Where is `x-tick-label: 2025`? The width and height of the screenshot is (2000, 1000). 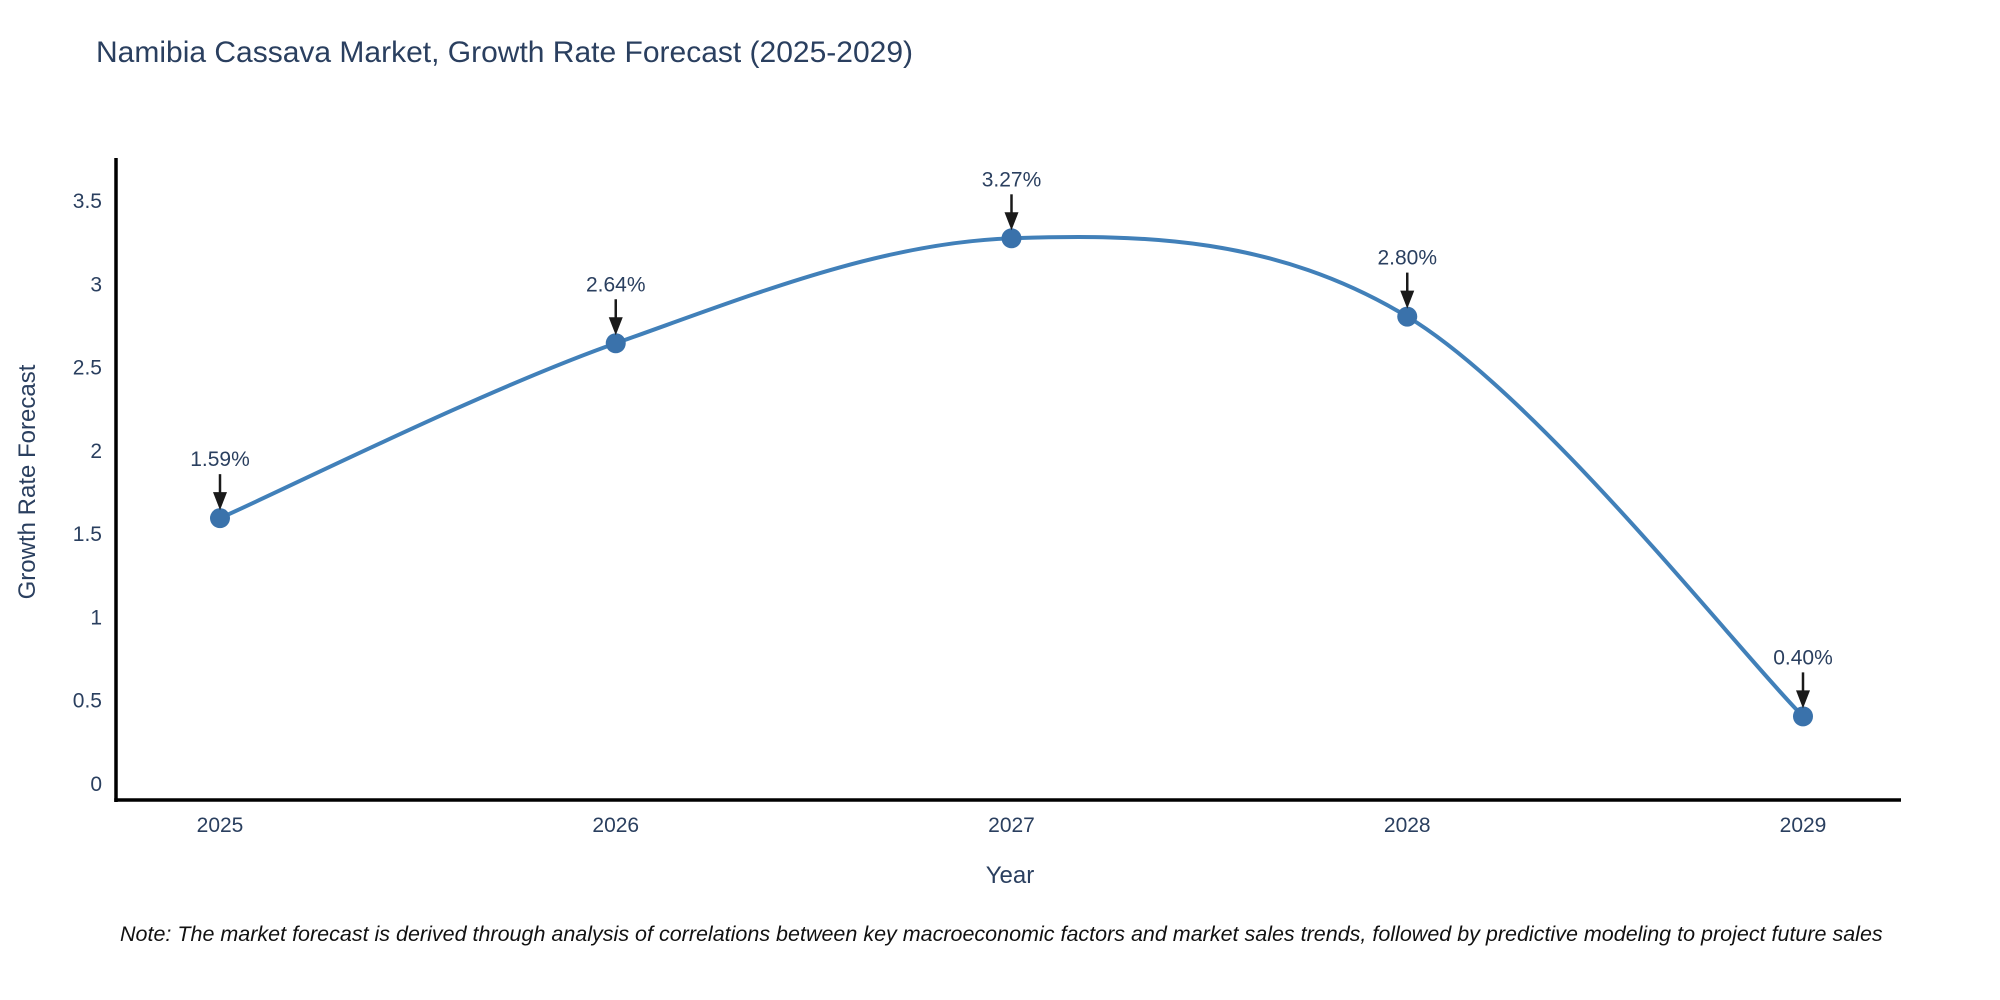 x-tick-label: 2025 is located at coordinates (220, 825).